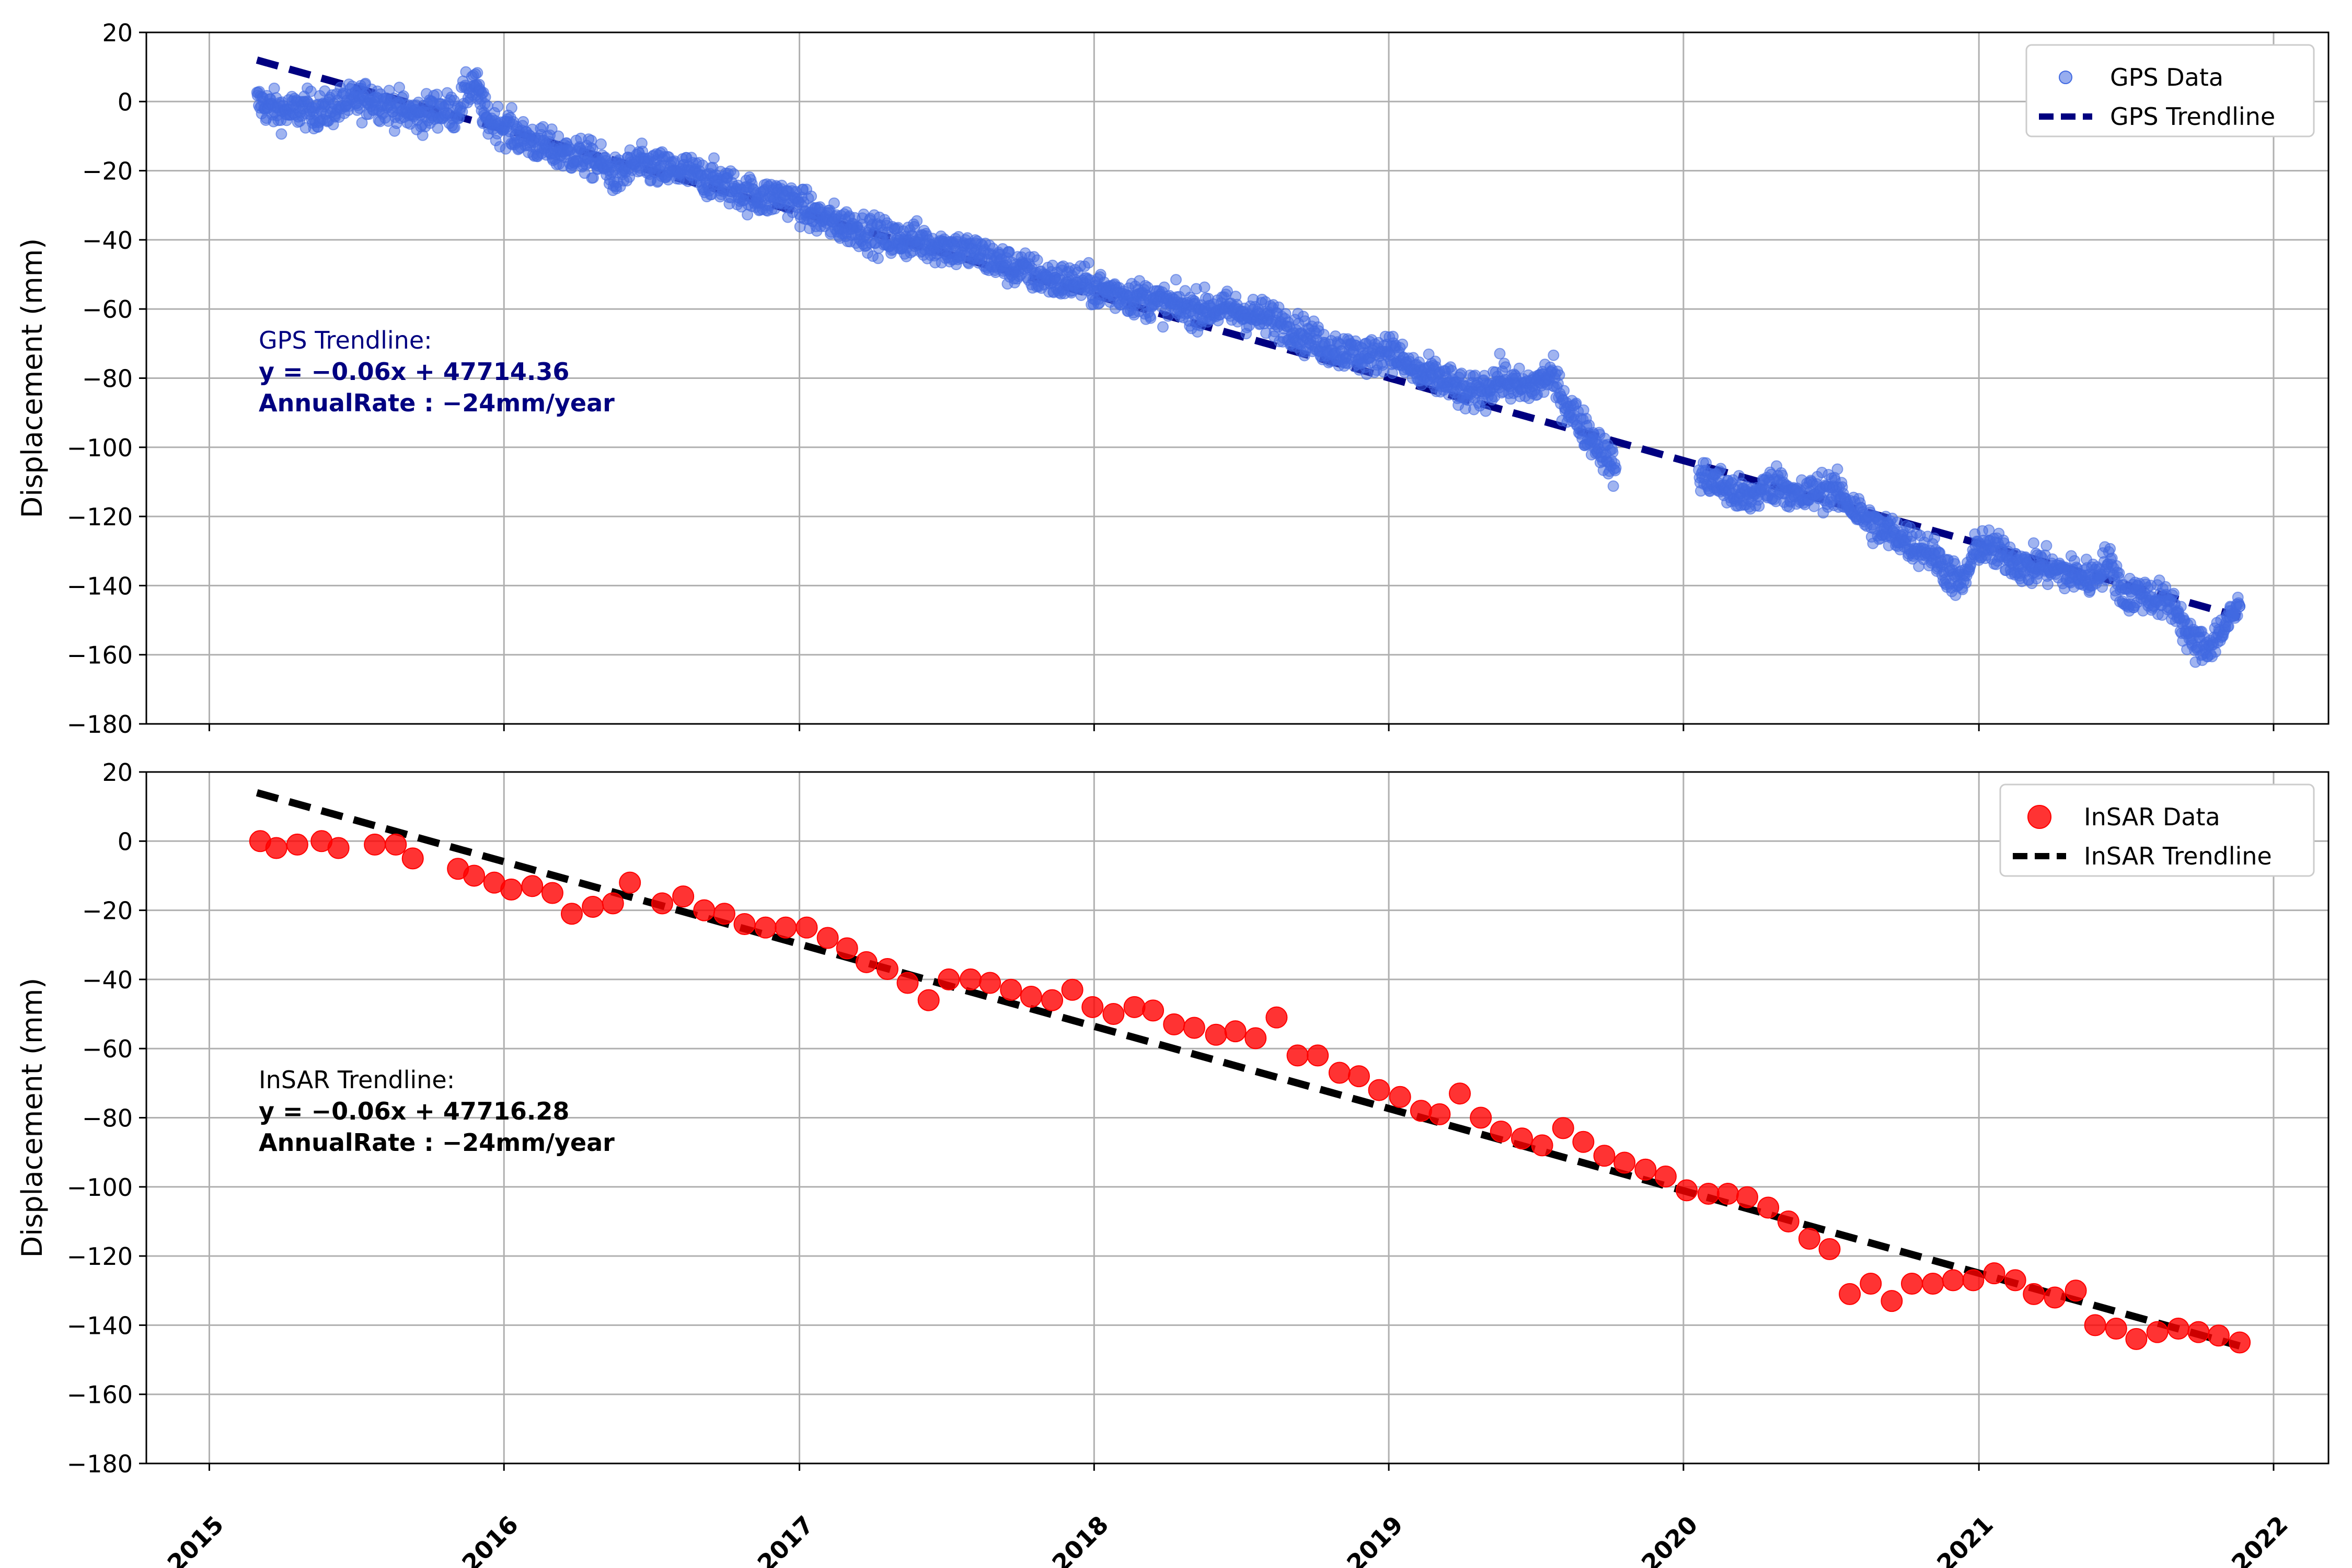 The width and height of the screenshot is (2352, 1568). What do you see at coordinates (100, 724) in the screenshot?
I see `y-tick-label: −180` at bounding box center [100, 724].